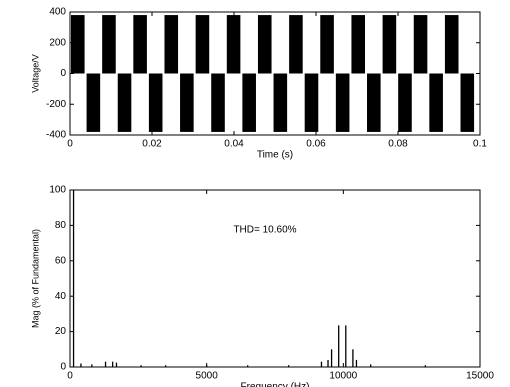 Image resolution: width=510 pixels, height=387 pixels. Describe the element at coordinates (35, 278) in the screenshot. I see `y-axis-label: Mag (% of Fundamental)` at that location.